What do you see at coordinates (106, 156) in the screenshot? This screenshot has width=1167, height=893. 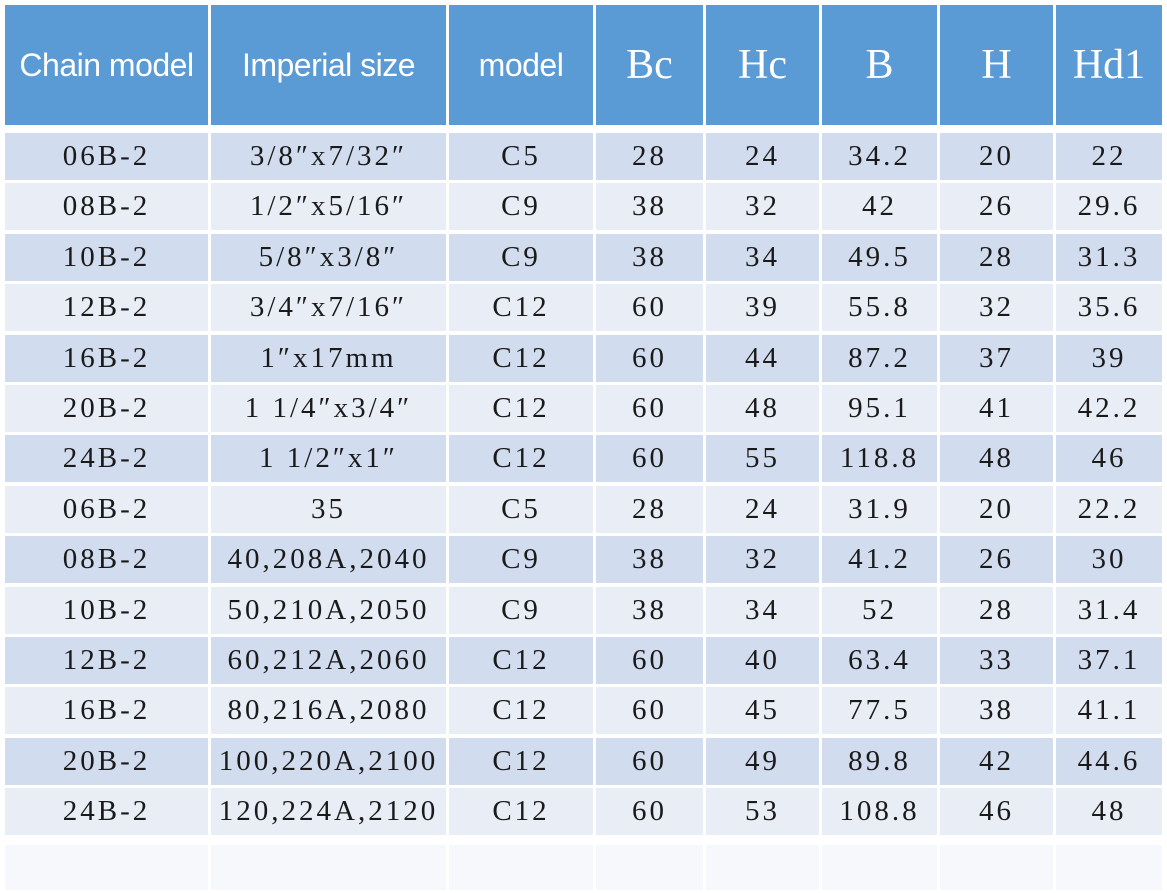 I see `table-cell: 06B-2` at bounding box center [106, 156].